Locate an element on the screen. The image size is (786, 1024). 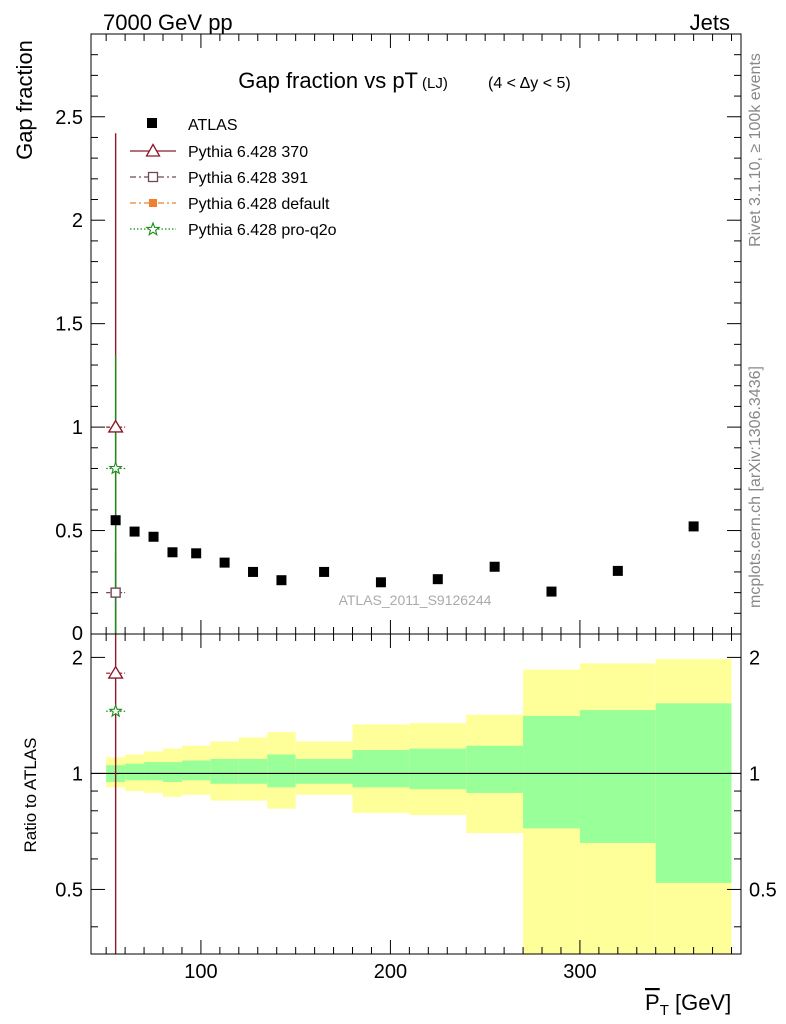
y-tick-label-ratio: 1 is located at coordinates (77, 774).